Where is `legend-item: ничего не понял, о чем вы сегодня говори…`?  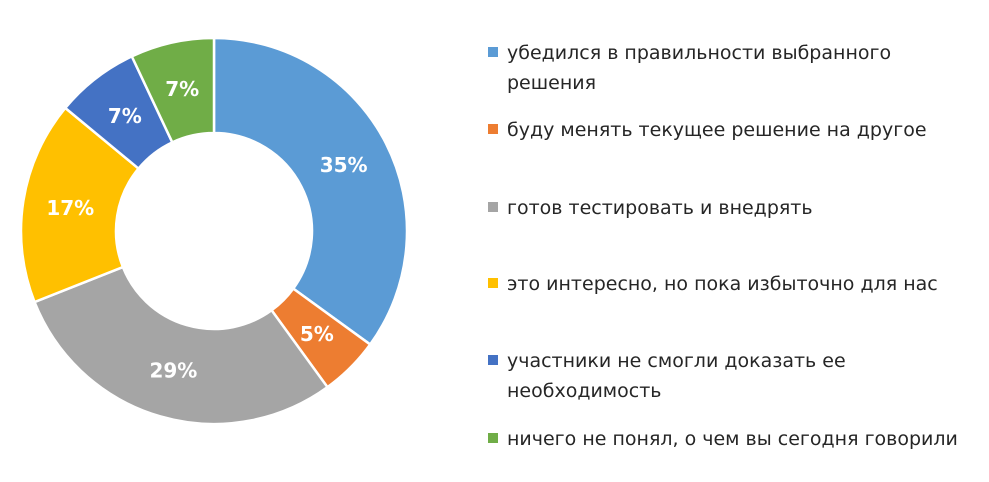 legend-item: ничего не понял, о чем вы сегодня говори… is located at coordinates (735, 439).